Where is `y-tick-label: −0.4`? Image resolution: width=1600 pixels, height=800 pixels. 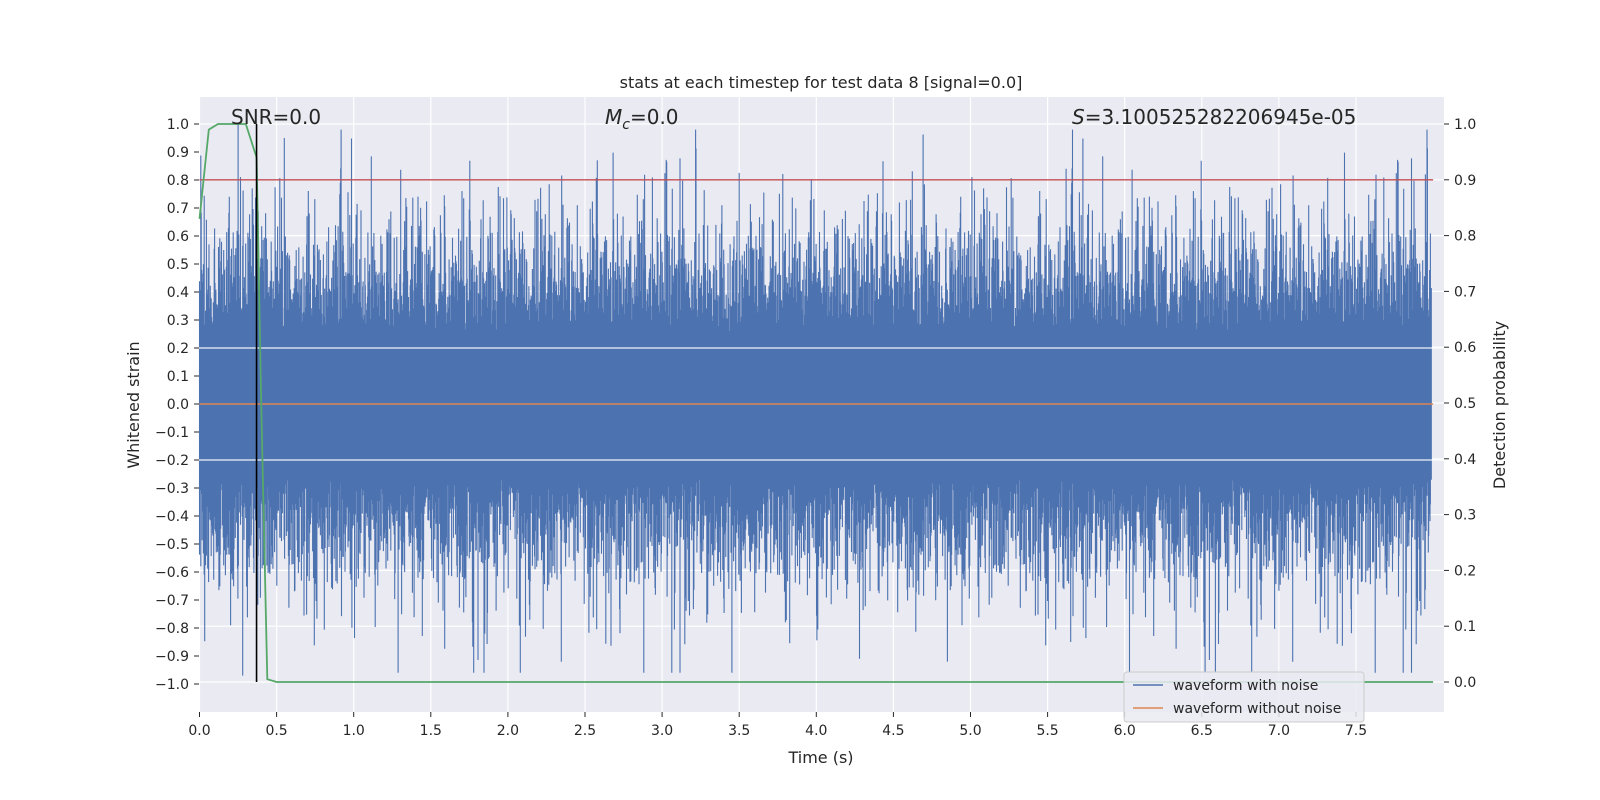
y-tick-label: −0.4 is located at coordinates (172, 517).